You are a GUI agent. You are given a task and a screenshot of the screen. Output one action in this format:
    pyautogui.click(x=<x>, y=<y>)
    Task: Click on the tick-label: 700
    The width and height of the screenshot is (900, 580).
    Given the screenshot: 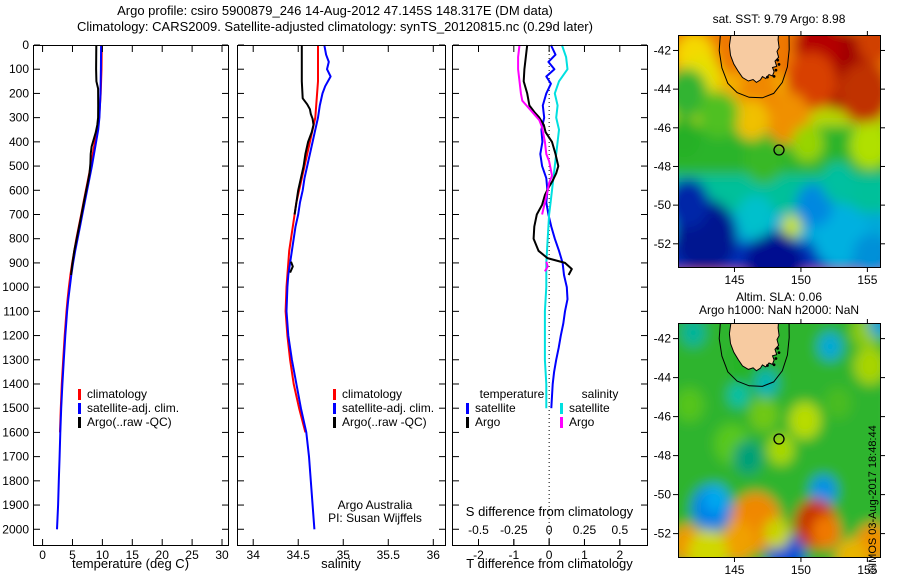 What is the action you would take?
    pyautogui.click(x=19, y=214)
    